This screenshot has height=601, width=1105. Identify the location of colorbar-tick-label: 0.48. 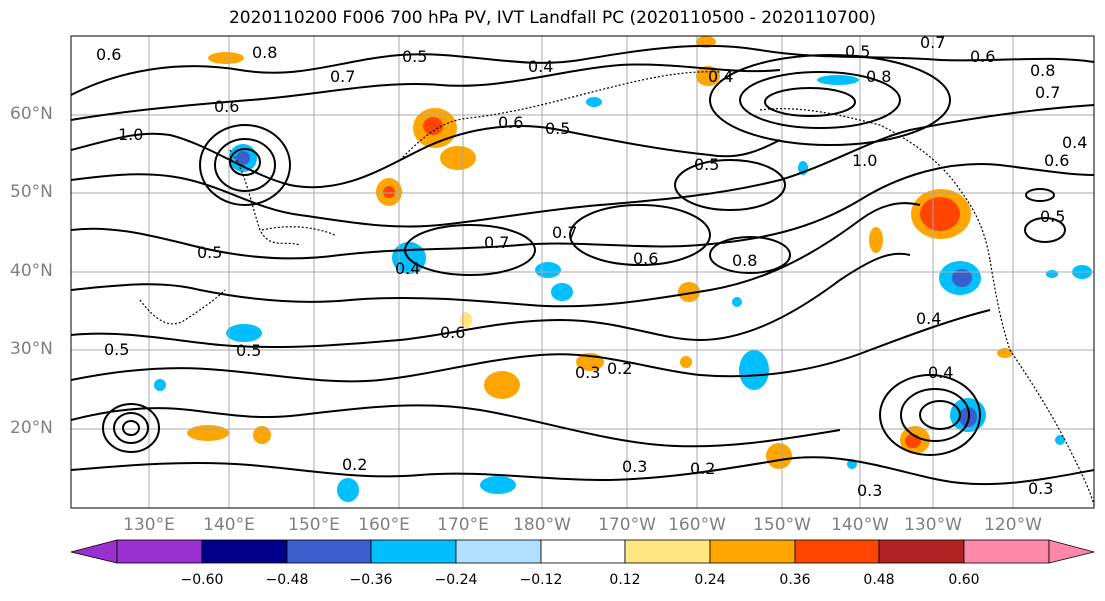
(879, 580).